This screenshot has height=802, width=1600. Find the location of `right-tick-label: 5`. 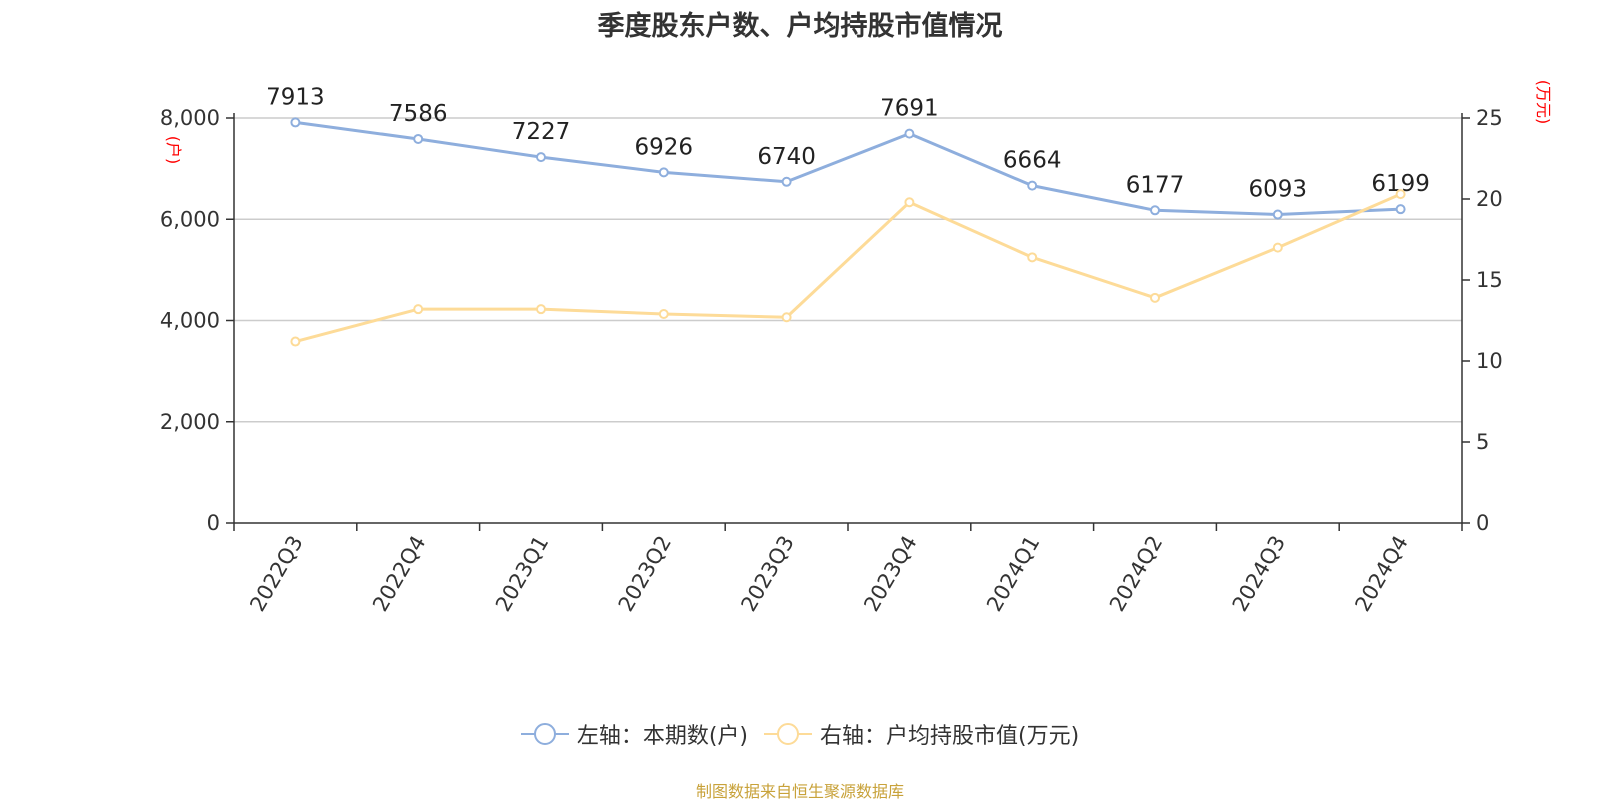

right-tick-label: 5 is located at coordinates (1482, 442).